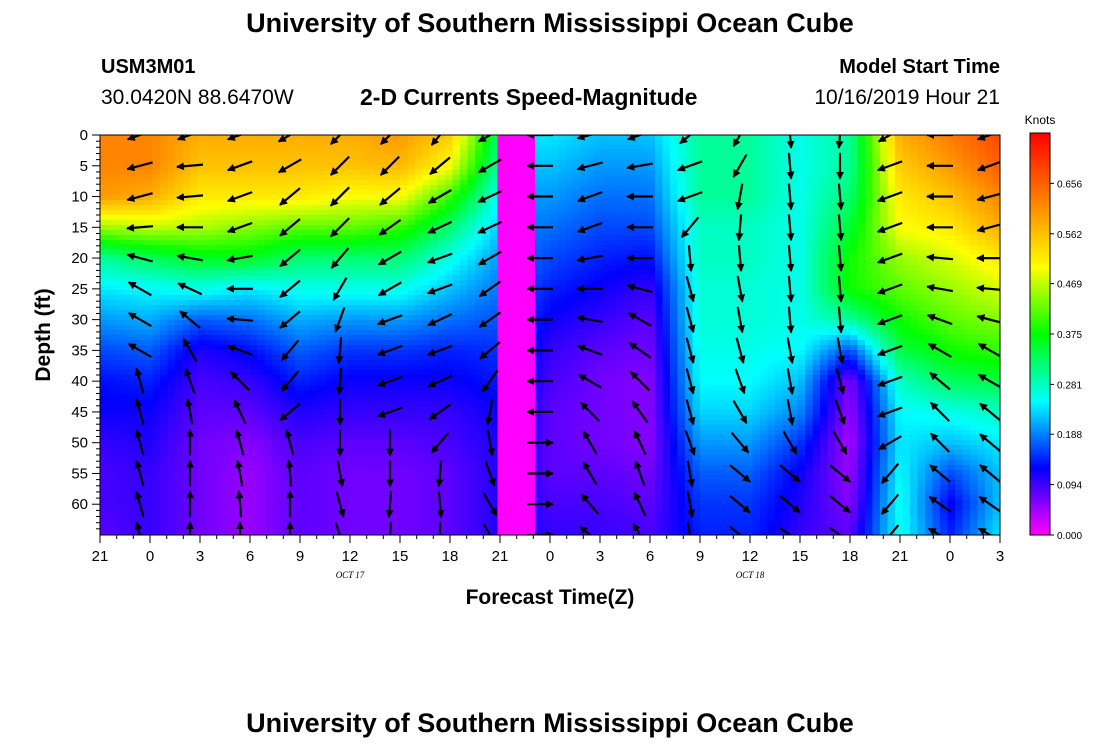 This screenshot has width=1100, height=750. I want to click on x-axis-label: Forecast Time(Z), so click(550, 597).